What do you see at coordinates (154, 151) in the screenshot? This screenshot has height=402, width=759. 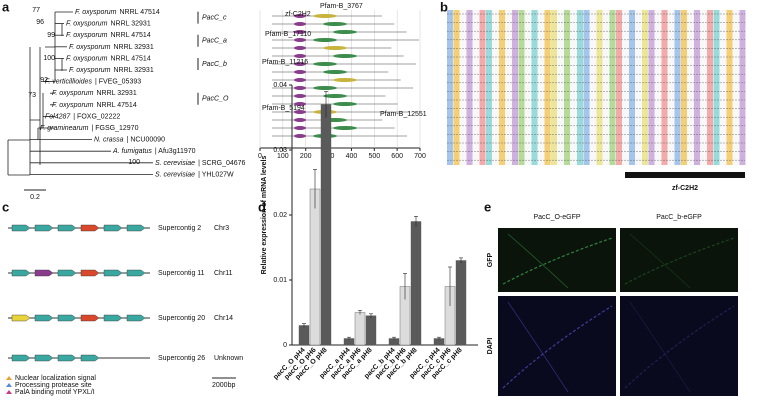 I see `leaf-label: A. fumigatus | Afu3g11970` at bounding box center [154, 151].